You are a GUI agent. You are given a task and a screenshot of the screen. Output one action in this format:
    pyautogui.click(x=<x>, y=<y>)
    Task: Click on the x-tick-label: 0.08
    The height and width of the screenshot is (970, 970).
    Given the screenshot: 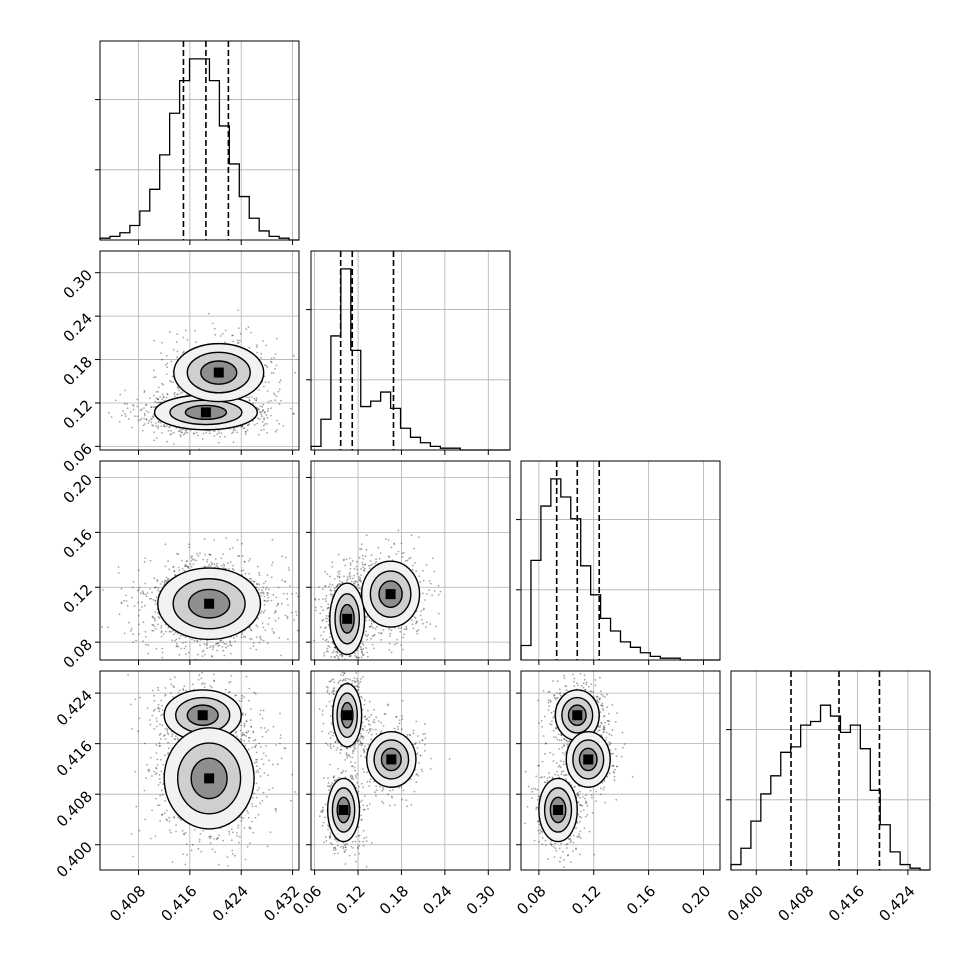 What is the action you would take?
    pyautogui.click(x=531, y=900)
    